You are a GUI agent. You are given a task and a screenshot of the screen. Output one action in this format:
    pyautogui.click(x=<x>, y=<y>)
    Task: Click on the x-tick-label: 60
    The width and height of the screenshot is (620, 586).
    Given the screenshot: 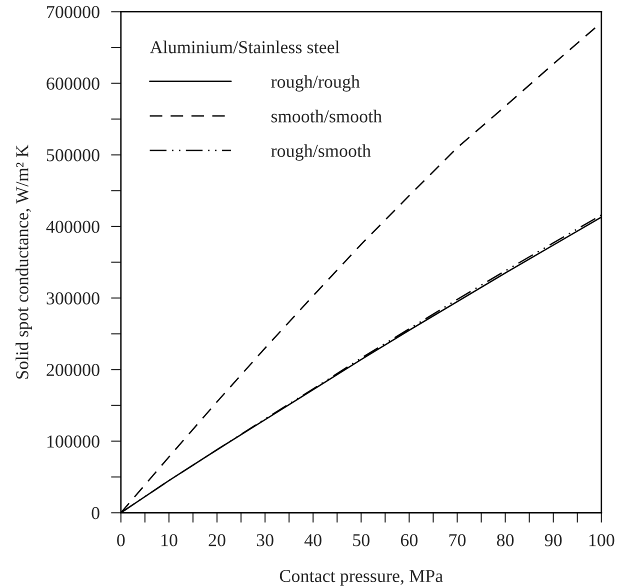 What is the action you would take?
    pyautogui.click(x=409, y=540)
    